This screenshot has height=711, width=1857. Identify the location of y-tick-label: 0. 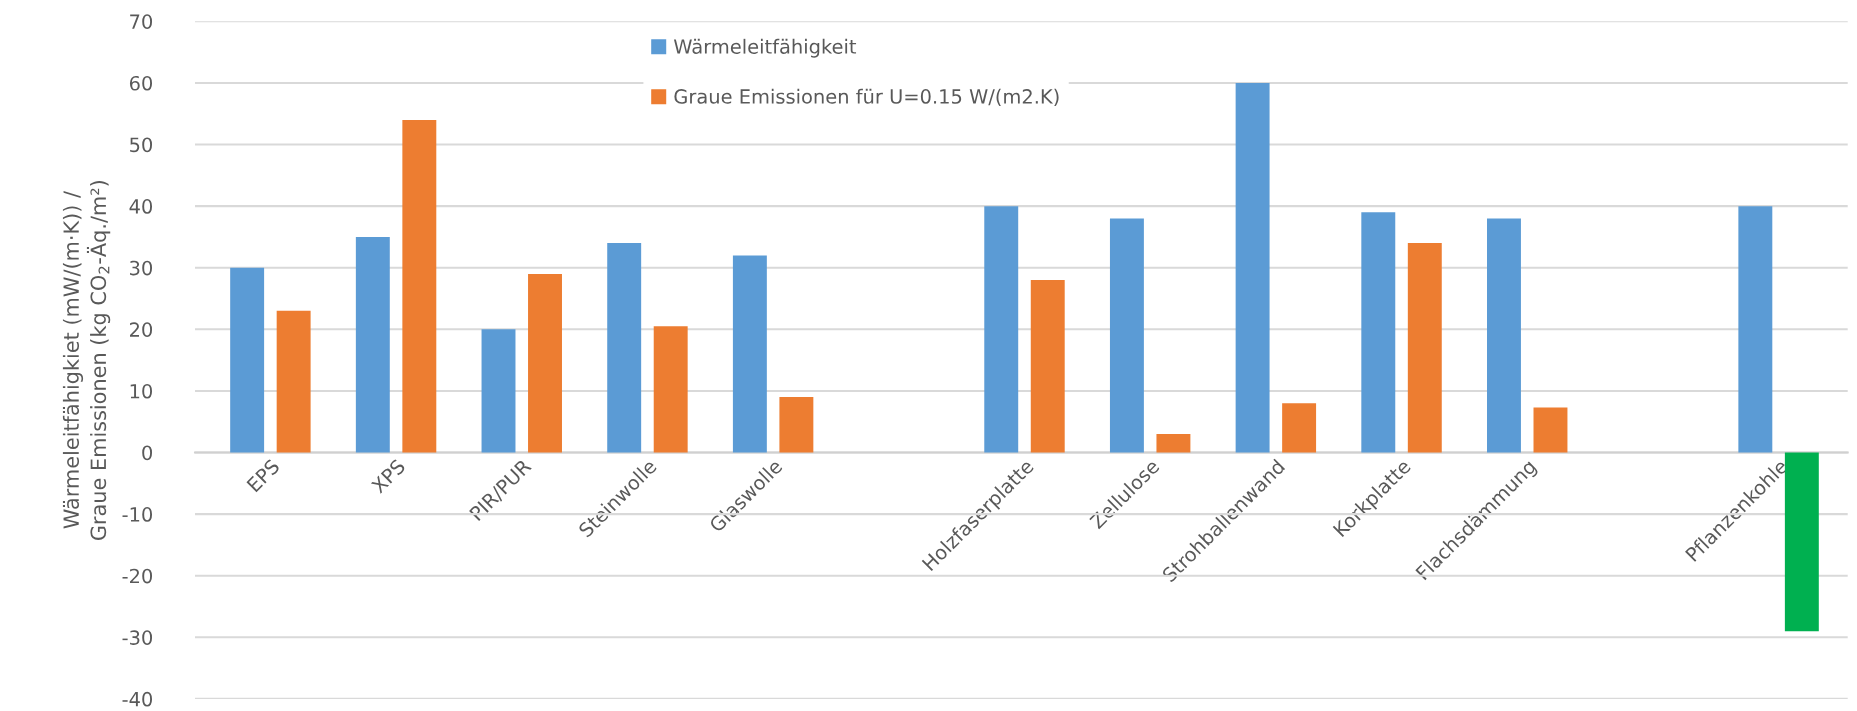
(147, 453).